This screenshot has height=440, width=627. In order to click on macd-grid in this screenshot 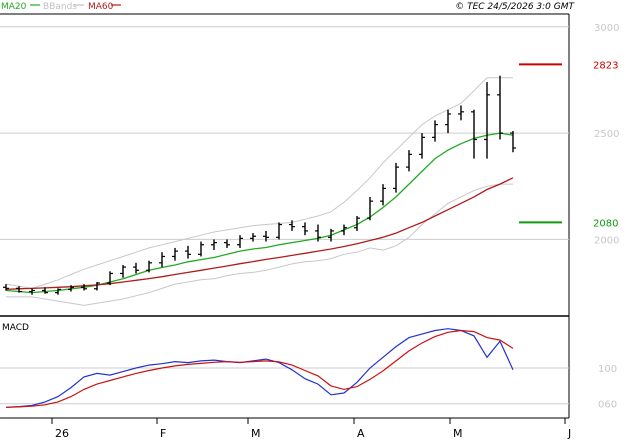, I will do `click(284, 386)`.